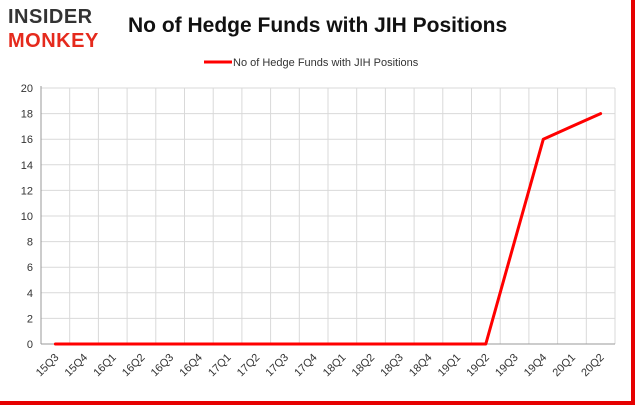 The height and width of the screenshot is (405, 635). What do you see at coordinates (27, 191) in the screenshot?
I see `y-tick-label: 12` at bounding box center [27, 191].